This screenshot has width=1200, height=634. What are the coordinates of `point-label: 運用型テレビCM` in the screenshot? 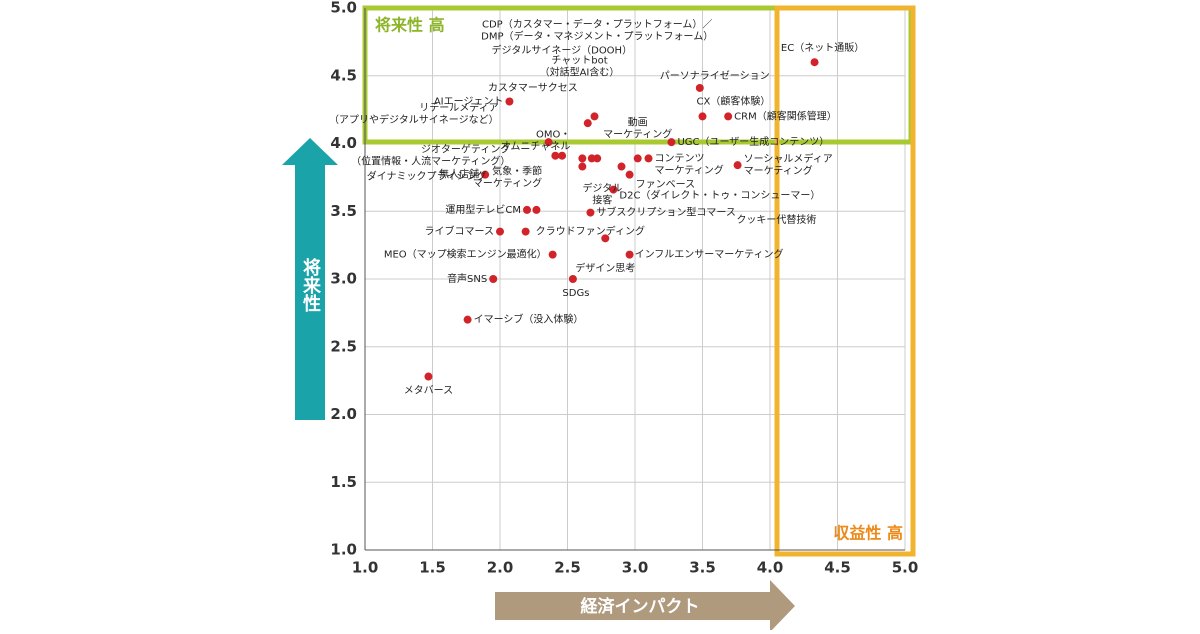 It's located at (483, 209).